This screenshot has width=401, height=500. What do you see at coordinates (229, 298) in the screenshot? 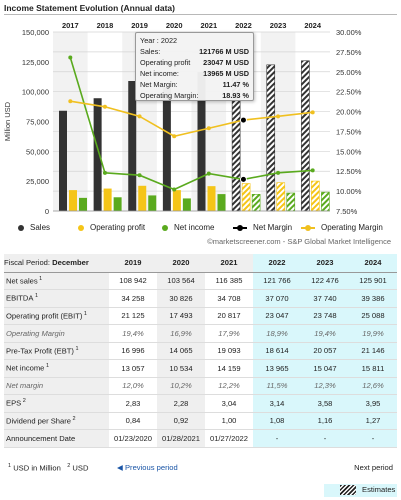
I see `table-cell: 34 708` at bounding box center [229, 298].